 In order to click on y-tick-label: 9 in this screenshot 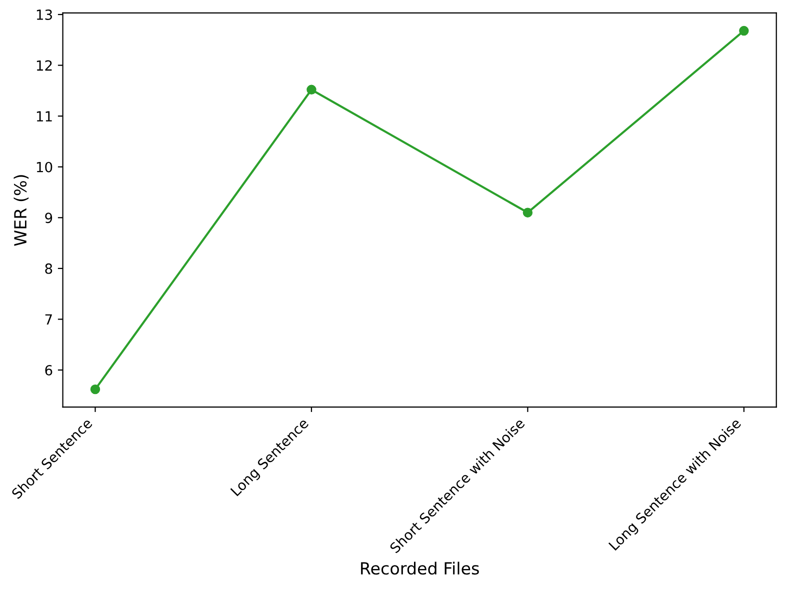, I will do `click(48, 218)`.